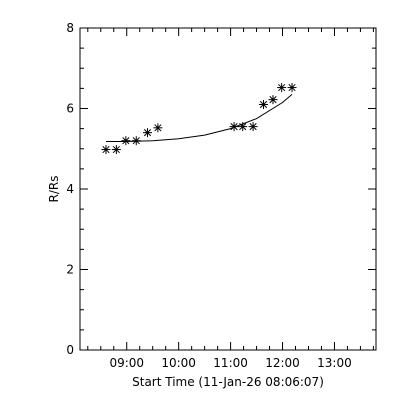 Image resolution: width=400 pixels, height=400 pixels. Describe the element at coordinates (126, 363) in the screenshot. I see `x-tick-label: 09:00` at that location.